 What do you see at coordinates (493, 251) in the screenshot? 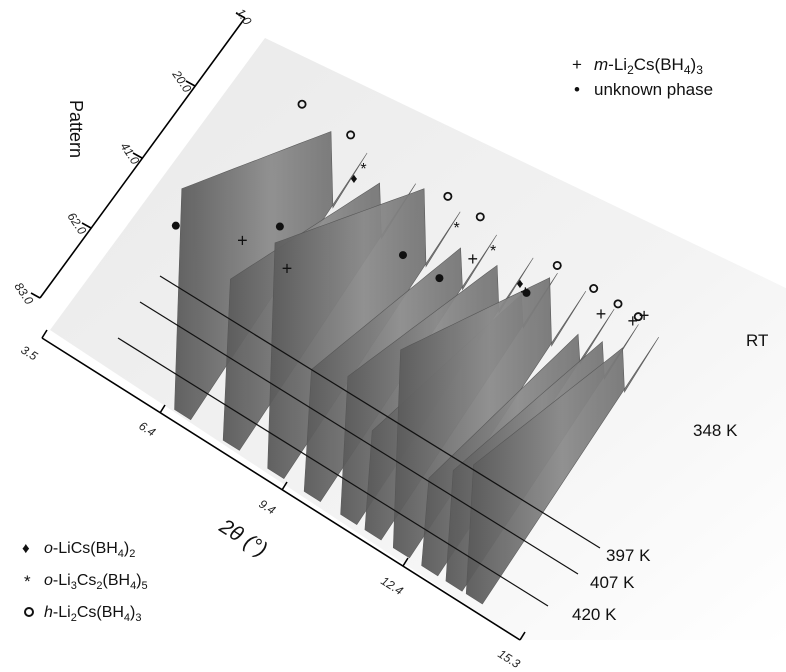
I see `marker-star-3: *` at bounding box center [493, 251].